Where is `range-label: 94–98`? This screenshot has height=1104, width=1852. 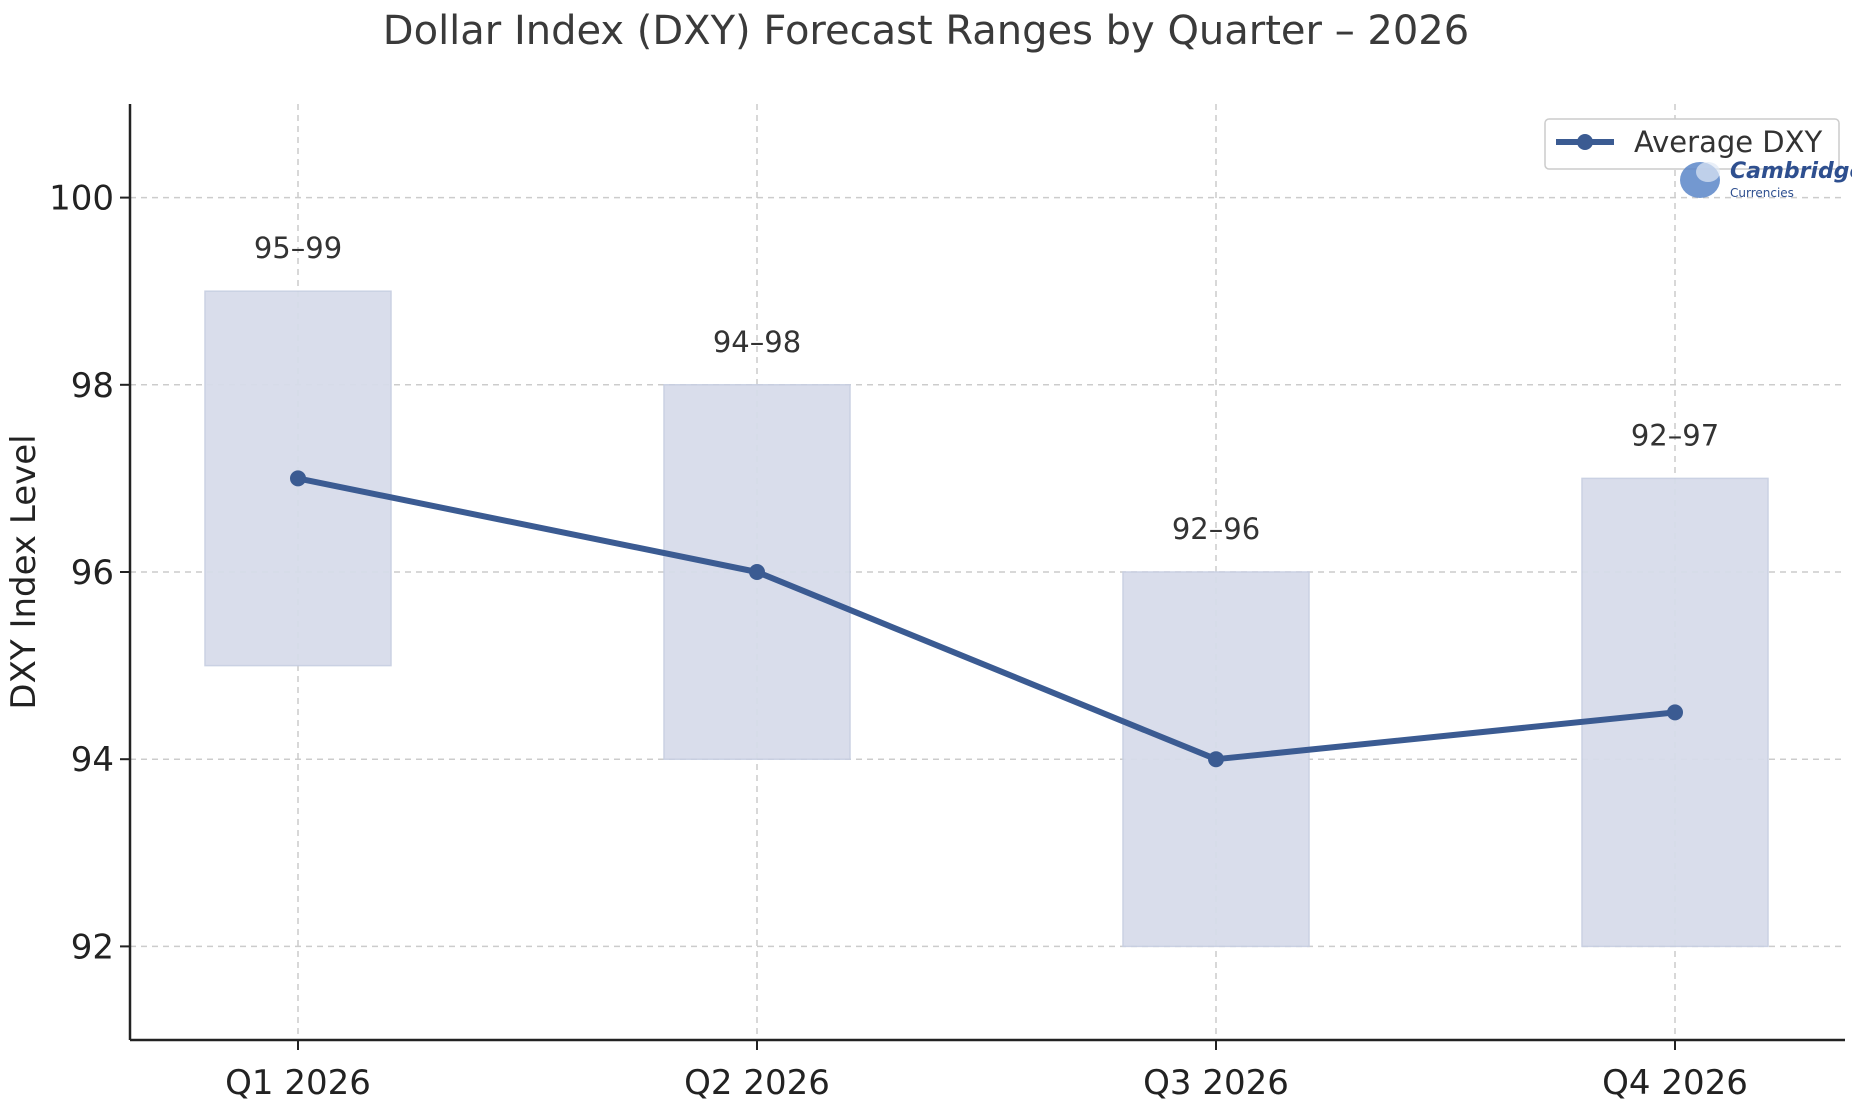
range-label: 94–98 is located at coordinates (757, 342).